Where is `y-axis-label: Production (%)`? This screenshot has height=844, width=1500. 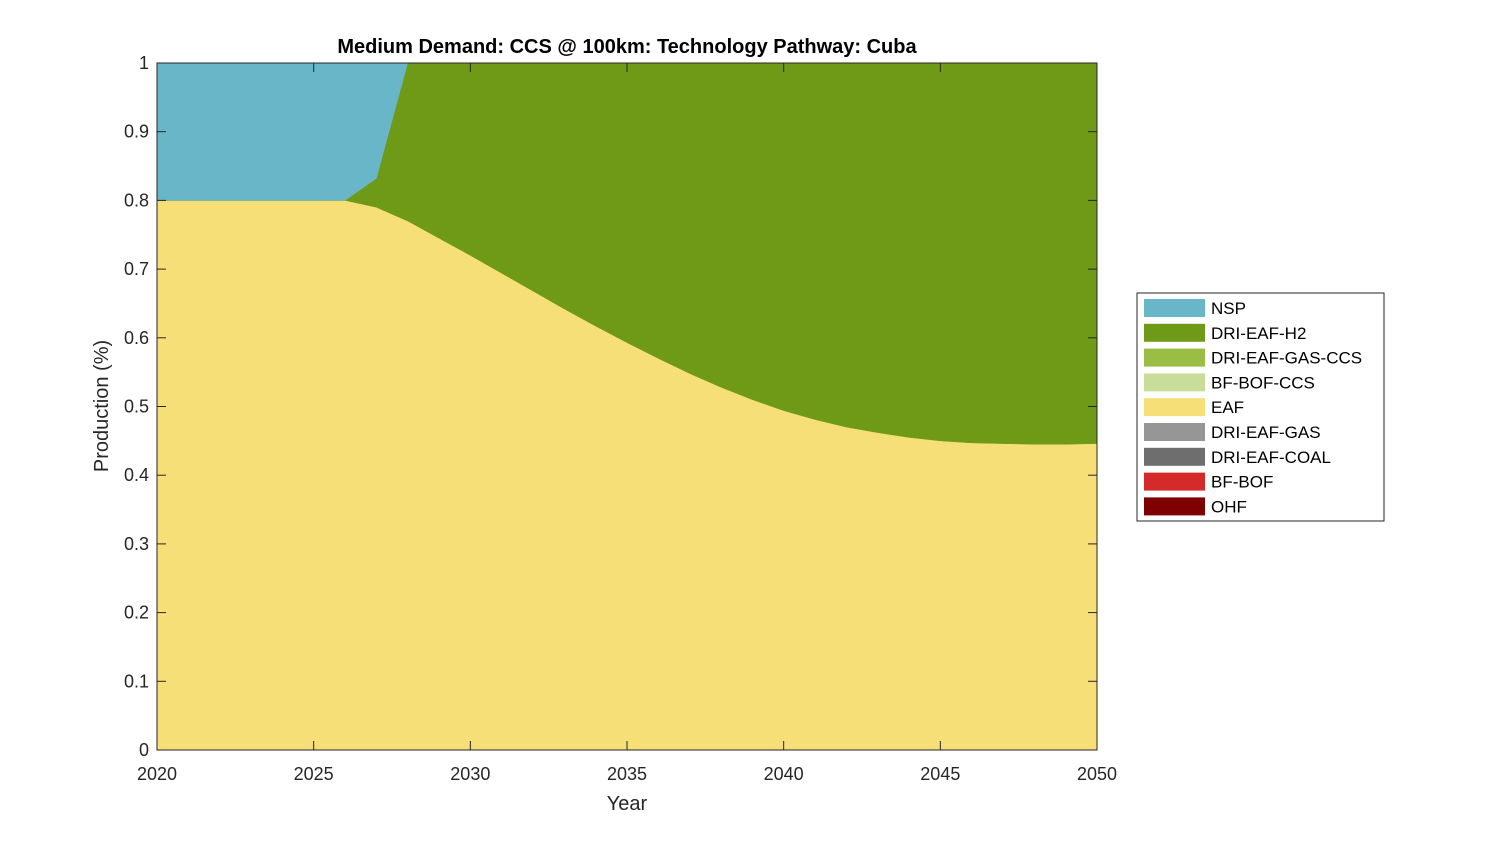
y-axis-label: Production (%) is located at coordinates (102, 406).